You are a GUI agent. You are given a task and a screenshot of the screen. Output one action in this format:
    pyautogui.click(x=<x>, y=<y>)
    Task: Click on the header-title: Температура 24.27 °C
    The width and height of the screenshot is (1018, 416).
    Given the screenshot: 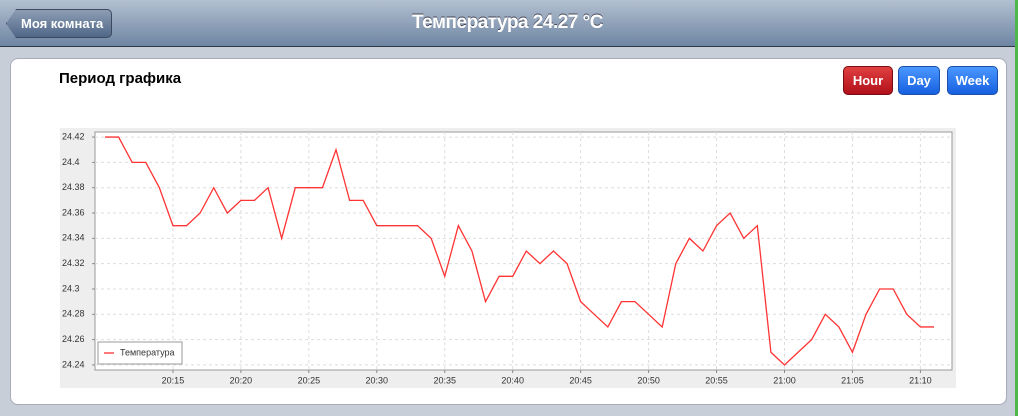 What is the action you would take?
    pyautogui.click(x=507, y=22)
    